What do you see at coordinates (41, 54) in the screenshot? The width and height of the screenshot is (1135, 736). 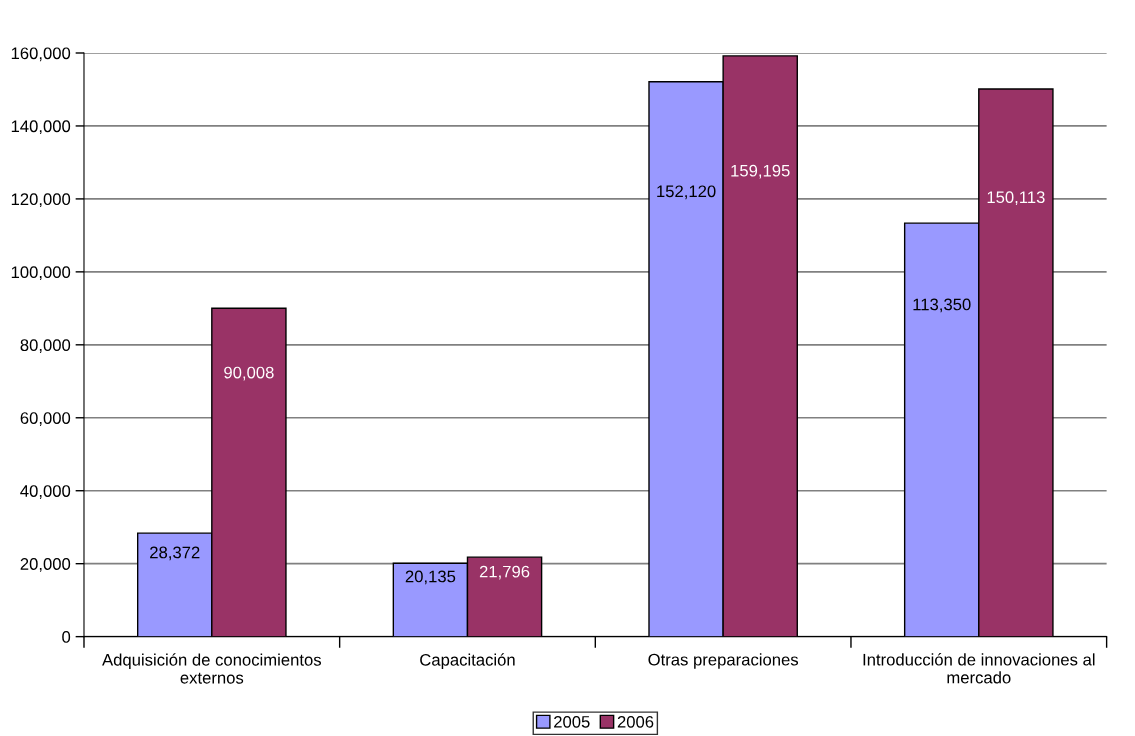 I see `y-tick-label: 160,000` at bounding box center [41, 54].